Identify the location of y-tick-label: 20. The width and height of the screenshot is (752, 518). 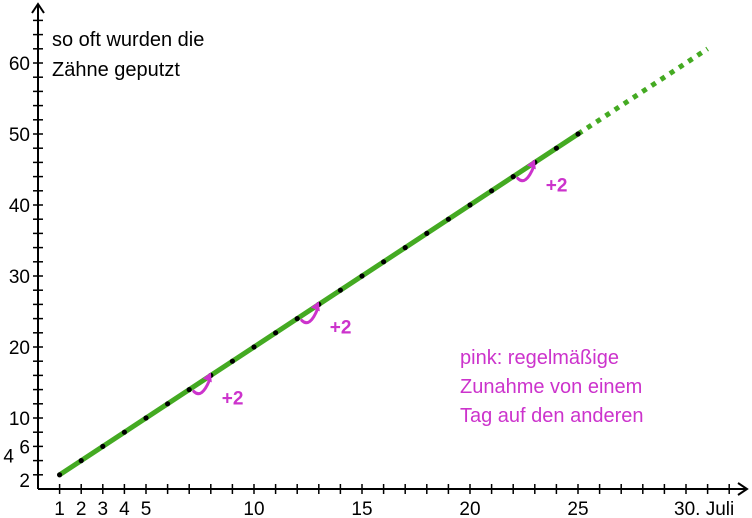
(19, 348).